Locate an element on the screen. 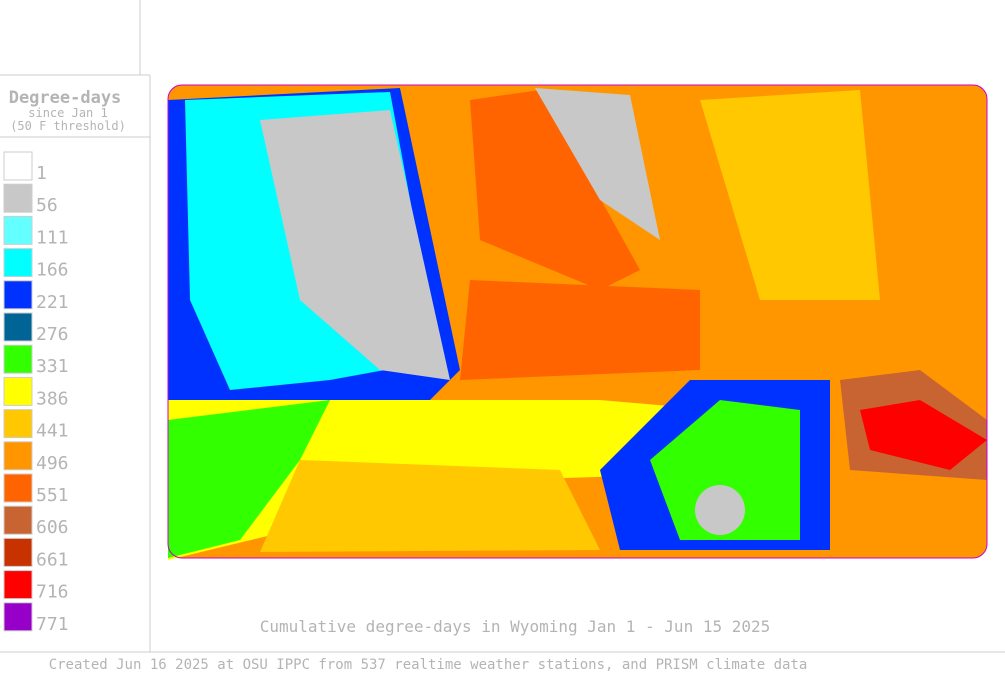  legend-label: 56 is located at coordinates (47, 205).